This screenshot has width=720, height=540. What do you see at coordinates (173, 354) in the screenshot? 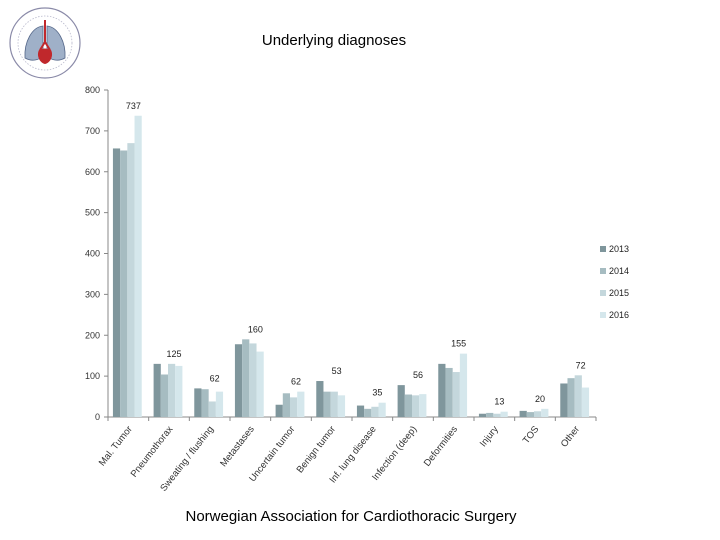
I see `data-label: 125` at bounding box center [173, 354].